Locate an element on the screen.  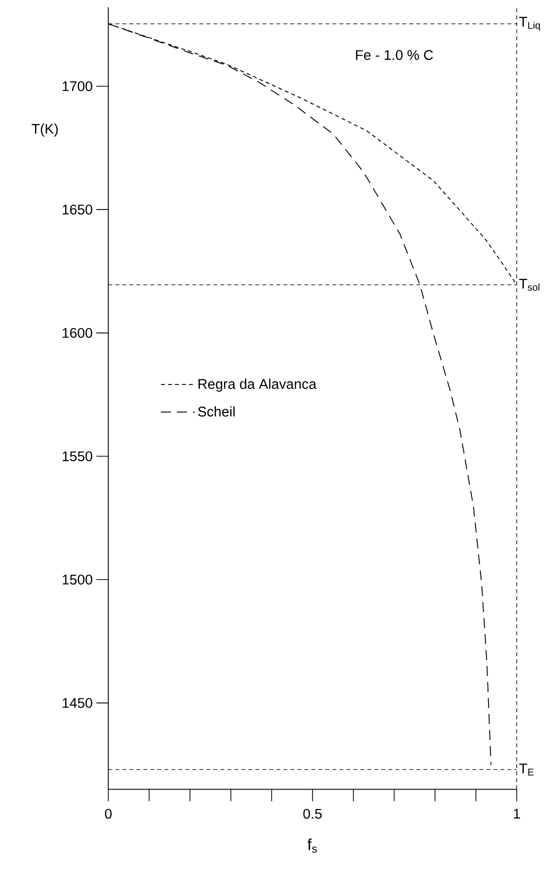
y-tick-label: 1450 is located at coordinates (77, 703).